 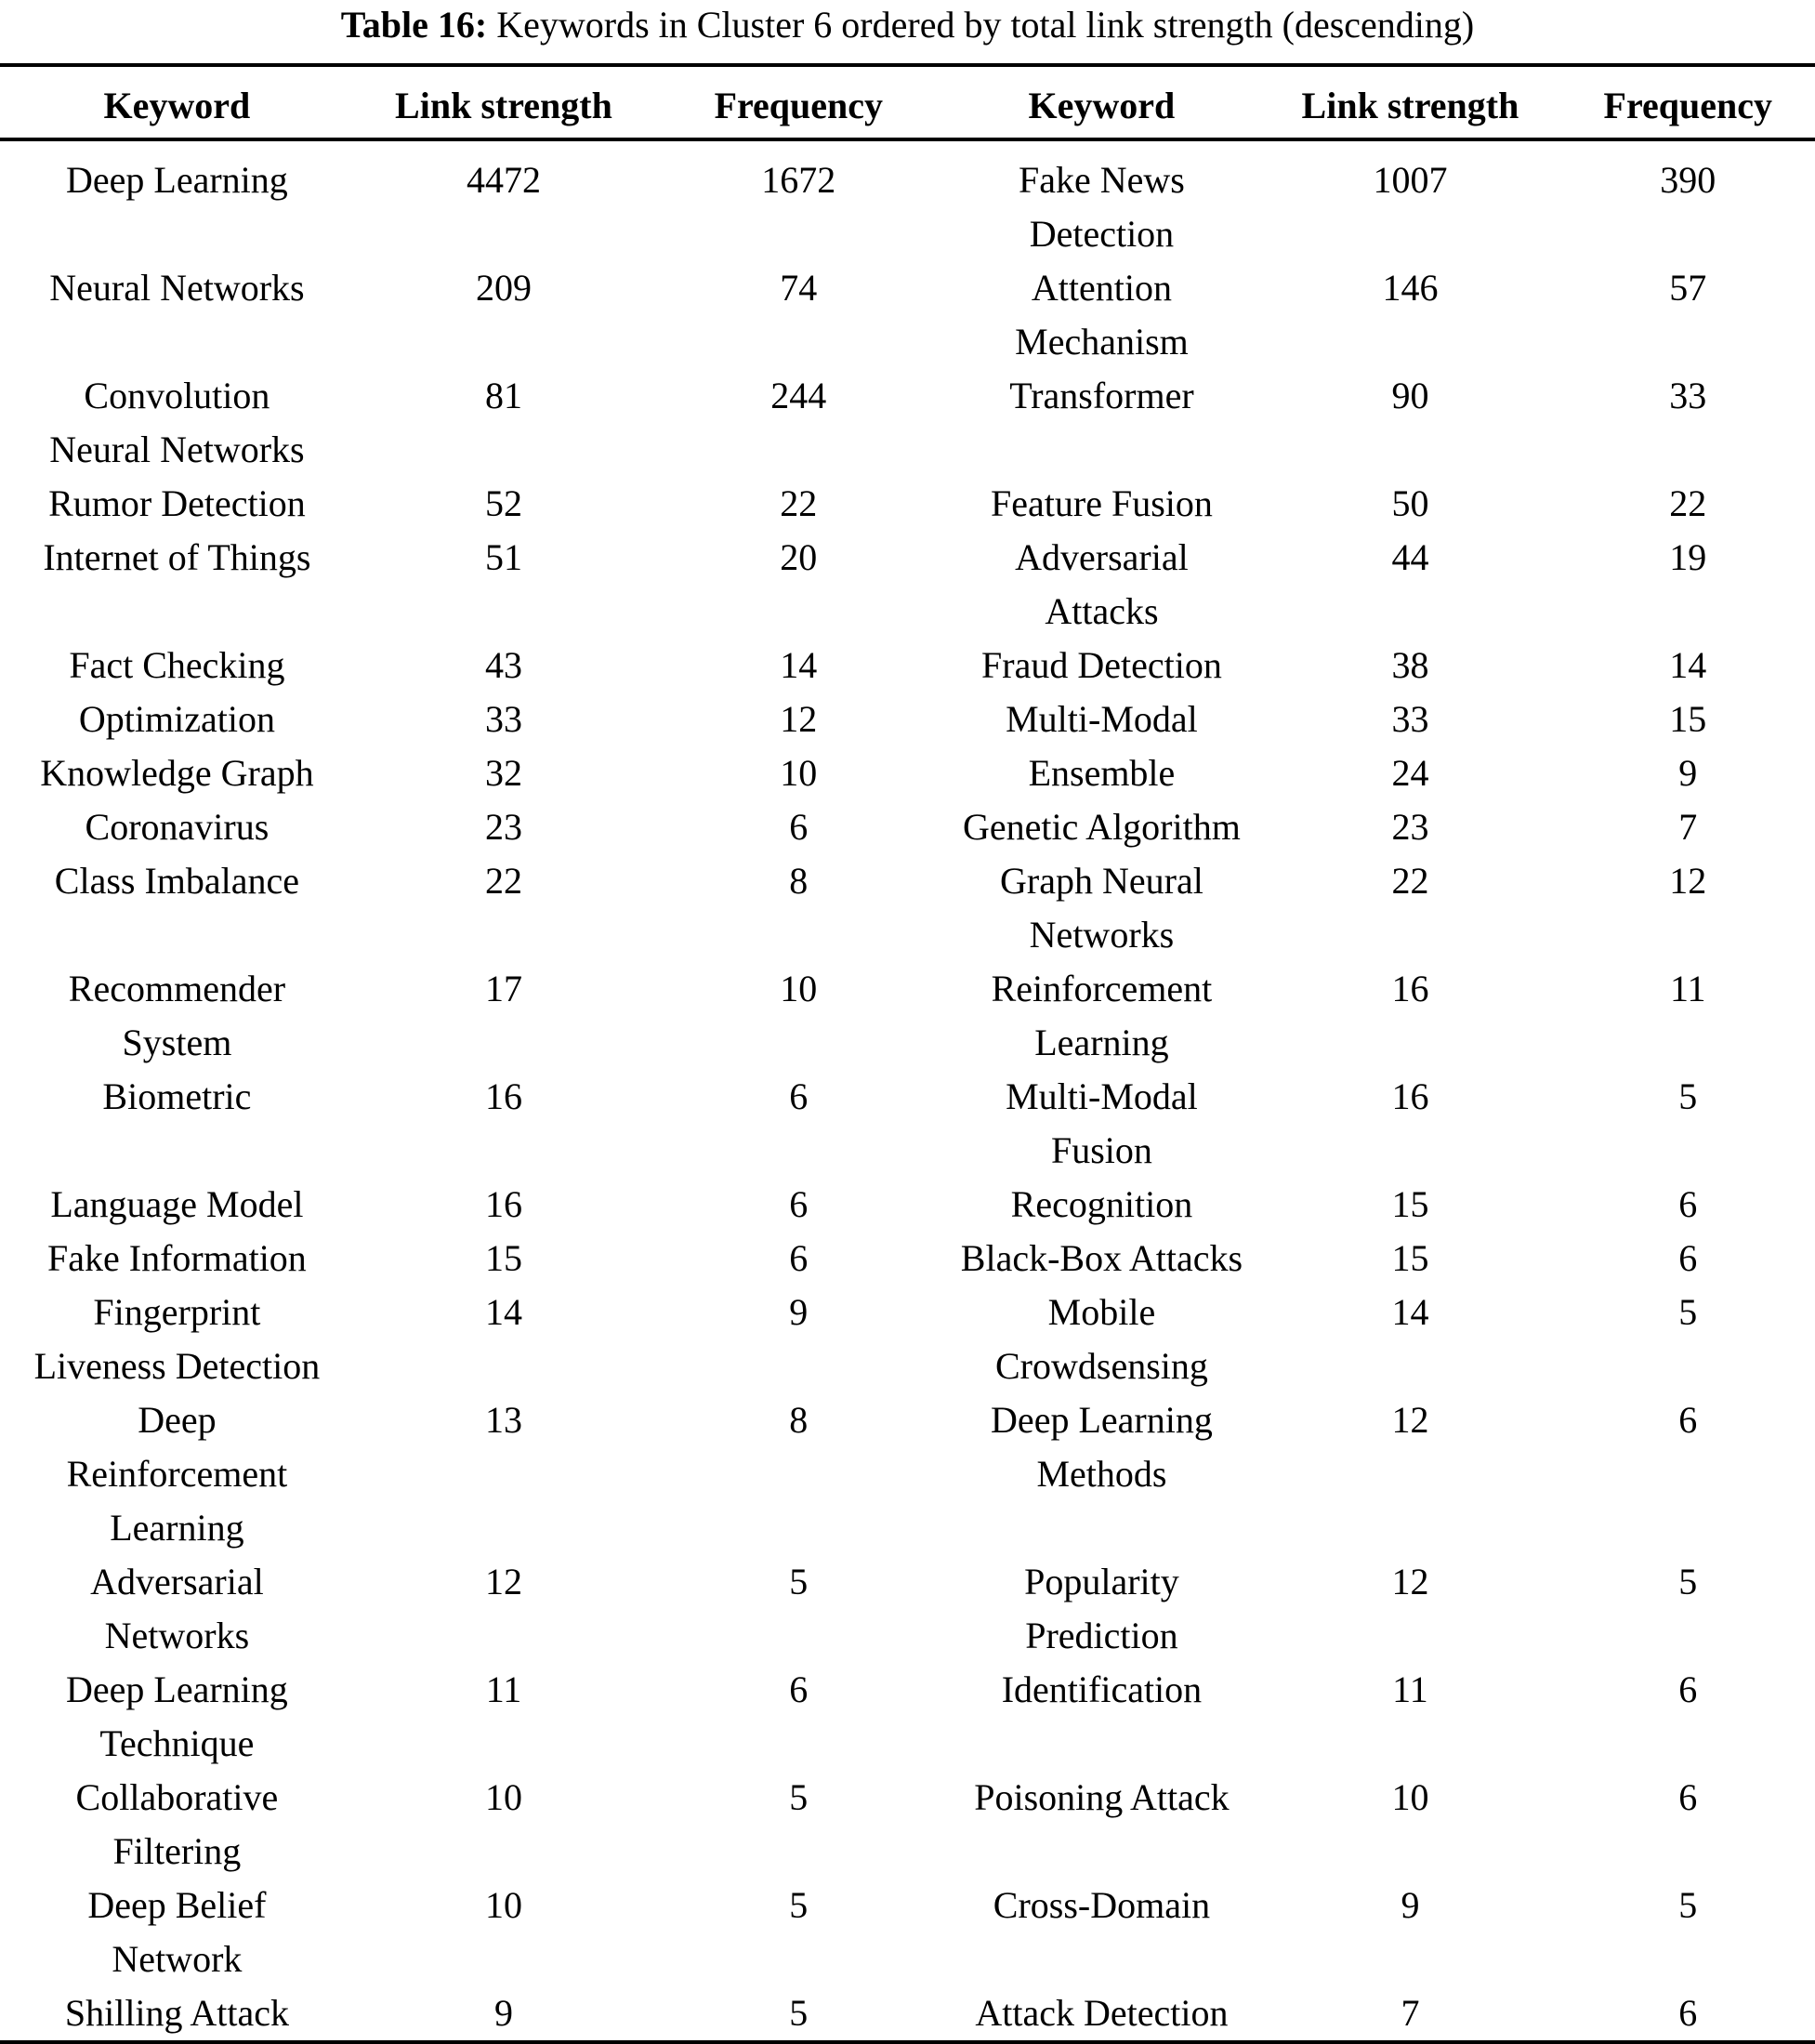 I want to click on table-row: Language Model 16 6 Recognition 15 6, so click(x=907, y=1205).